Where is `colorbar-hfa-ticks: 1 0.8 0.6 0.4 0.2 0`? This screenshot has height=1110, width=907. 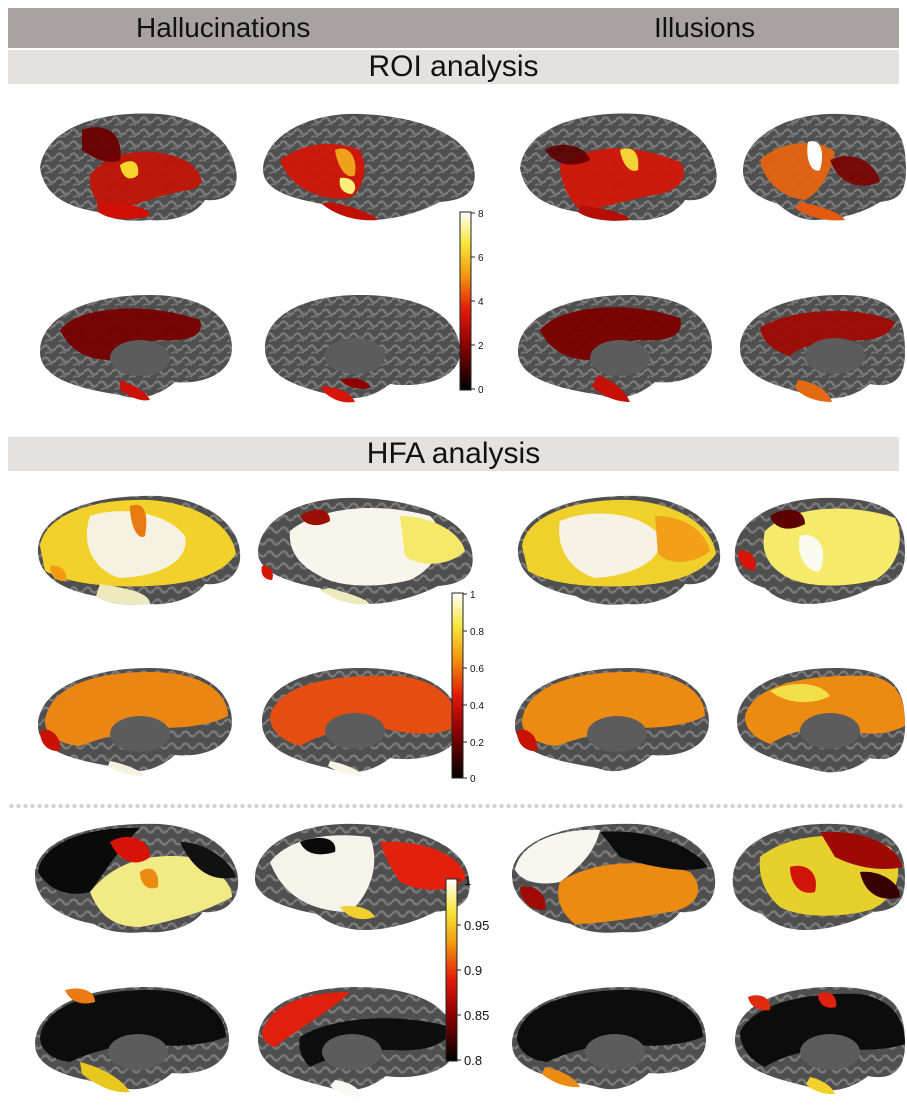
colorbar-hfa-ticks: 1 0.8 0.6 0.4 0.2 0 is located at coordinates (473, 687).